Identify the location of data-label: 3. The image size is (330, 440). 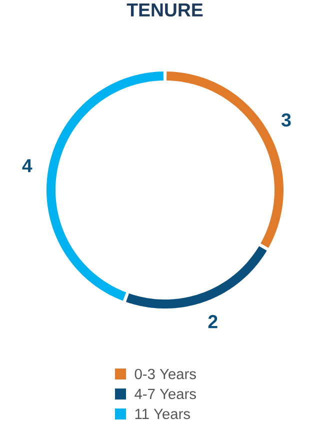
(286, 120).